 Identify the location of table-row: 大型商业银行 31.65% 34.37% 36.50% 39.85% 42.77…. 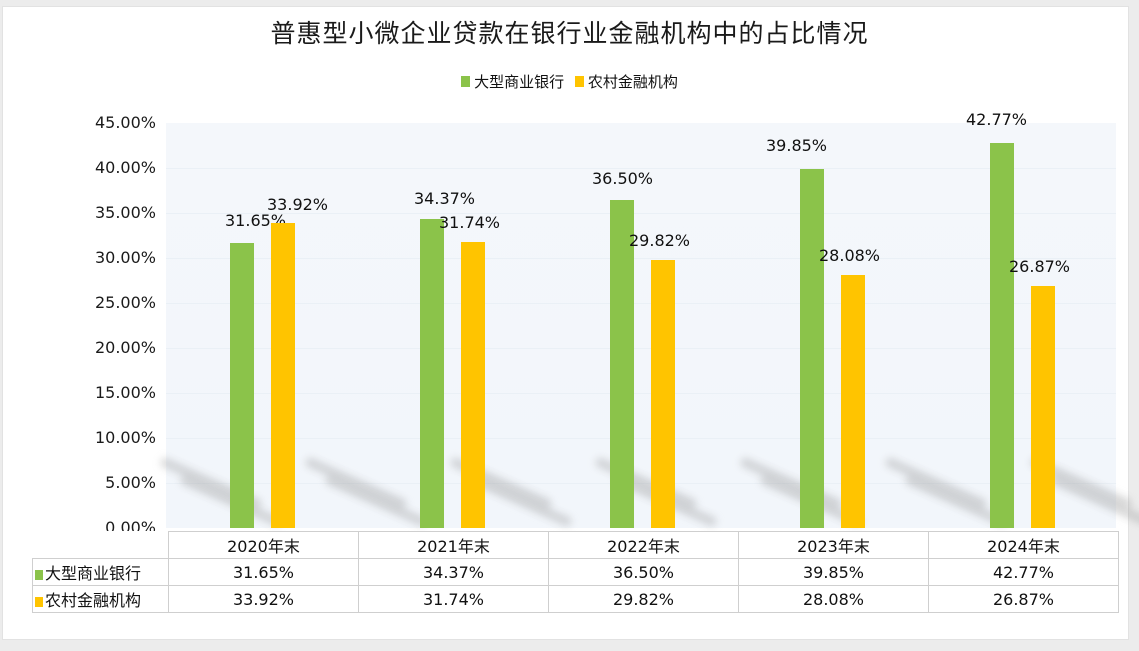
(575, 572).